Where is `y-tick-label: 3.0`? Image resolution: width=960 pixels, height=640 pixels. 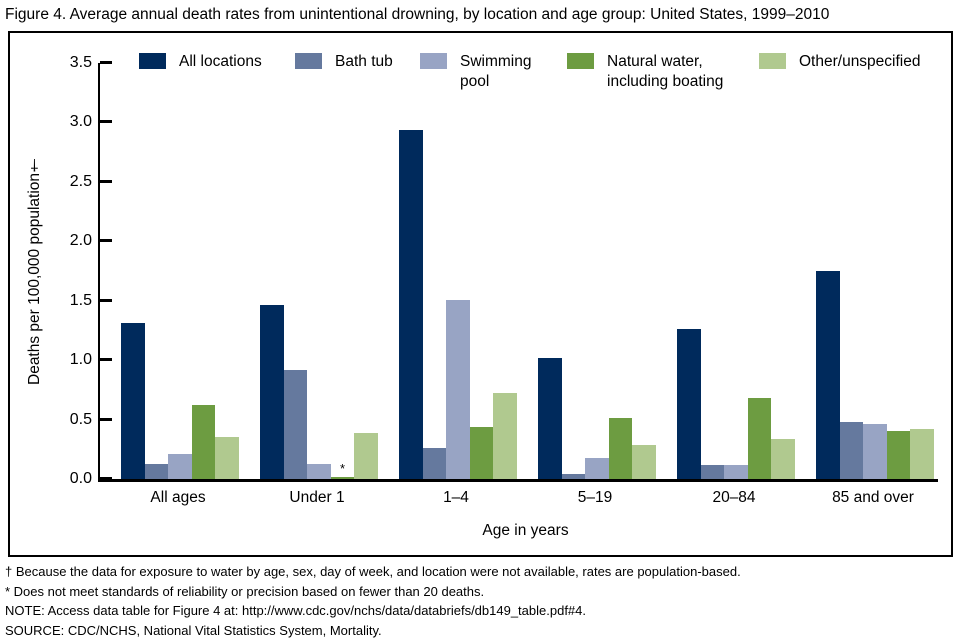
y-tick-label: 3.0 is located at coordinates (81, 122).